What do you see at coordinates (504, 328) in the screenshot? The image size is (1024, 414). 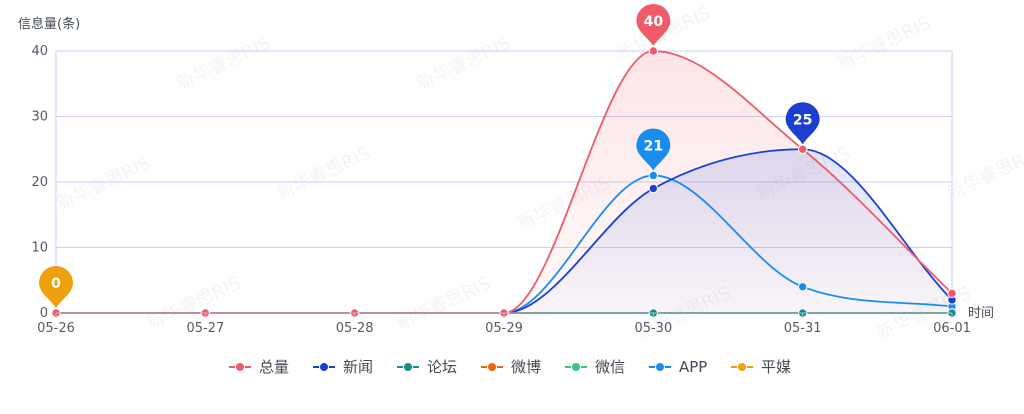 I see `x-tick-label: 05-29` at bounding box center [504, 328].